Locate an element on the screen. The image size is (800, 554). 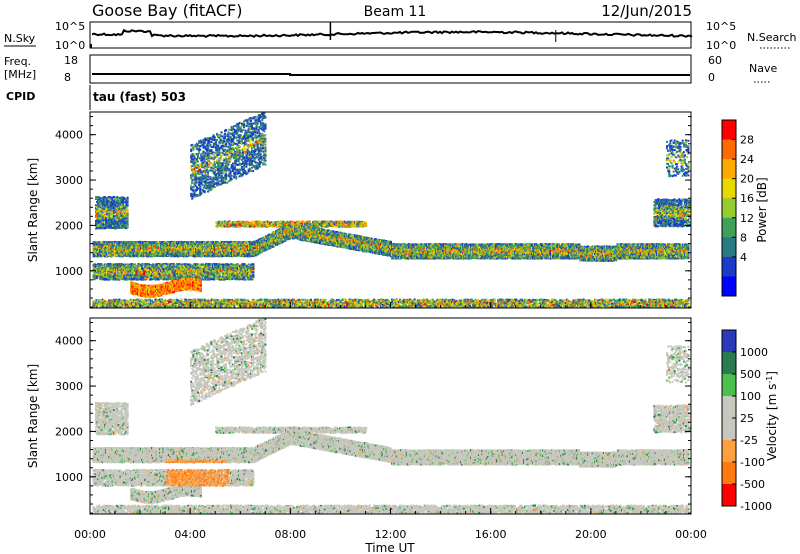
x-tick-label: 08:00 is located at coordinates (290, 534).